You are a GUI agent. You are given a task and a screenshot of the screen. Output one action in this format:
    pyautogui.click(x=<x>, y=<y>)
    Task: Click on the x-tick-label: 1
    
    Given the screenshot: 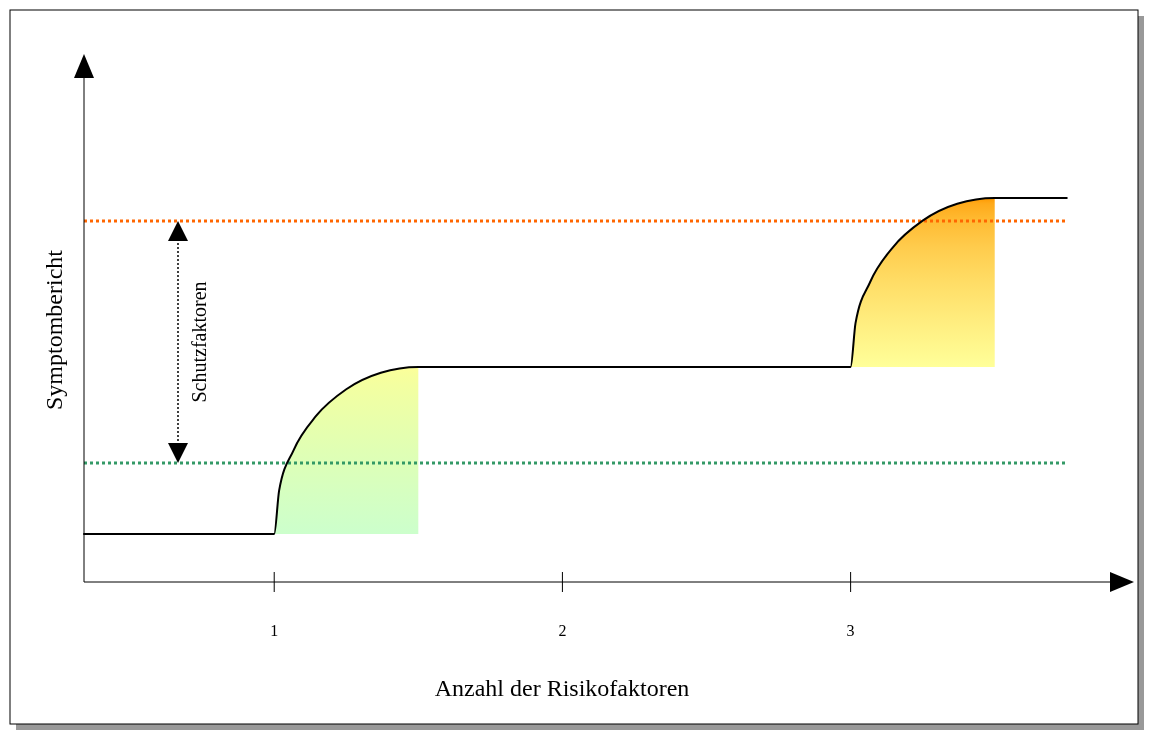 What is the action you would take?
    pyautogui.click(x=274, y=630)
    